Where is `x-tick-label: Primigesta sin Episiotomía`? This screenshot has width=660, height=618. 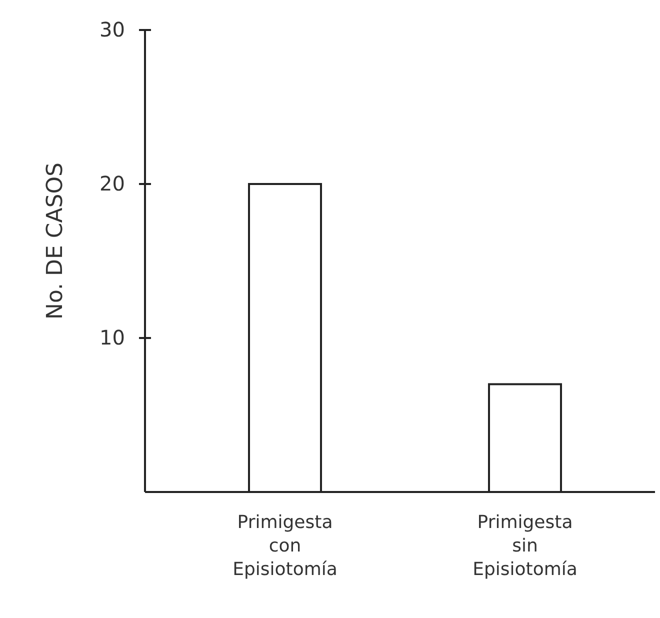
x-tick-label: Primigesta sin Episiotomía is located at coordinates (525, 546).